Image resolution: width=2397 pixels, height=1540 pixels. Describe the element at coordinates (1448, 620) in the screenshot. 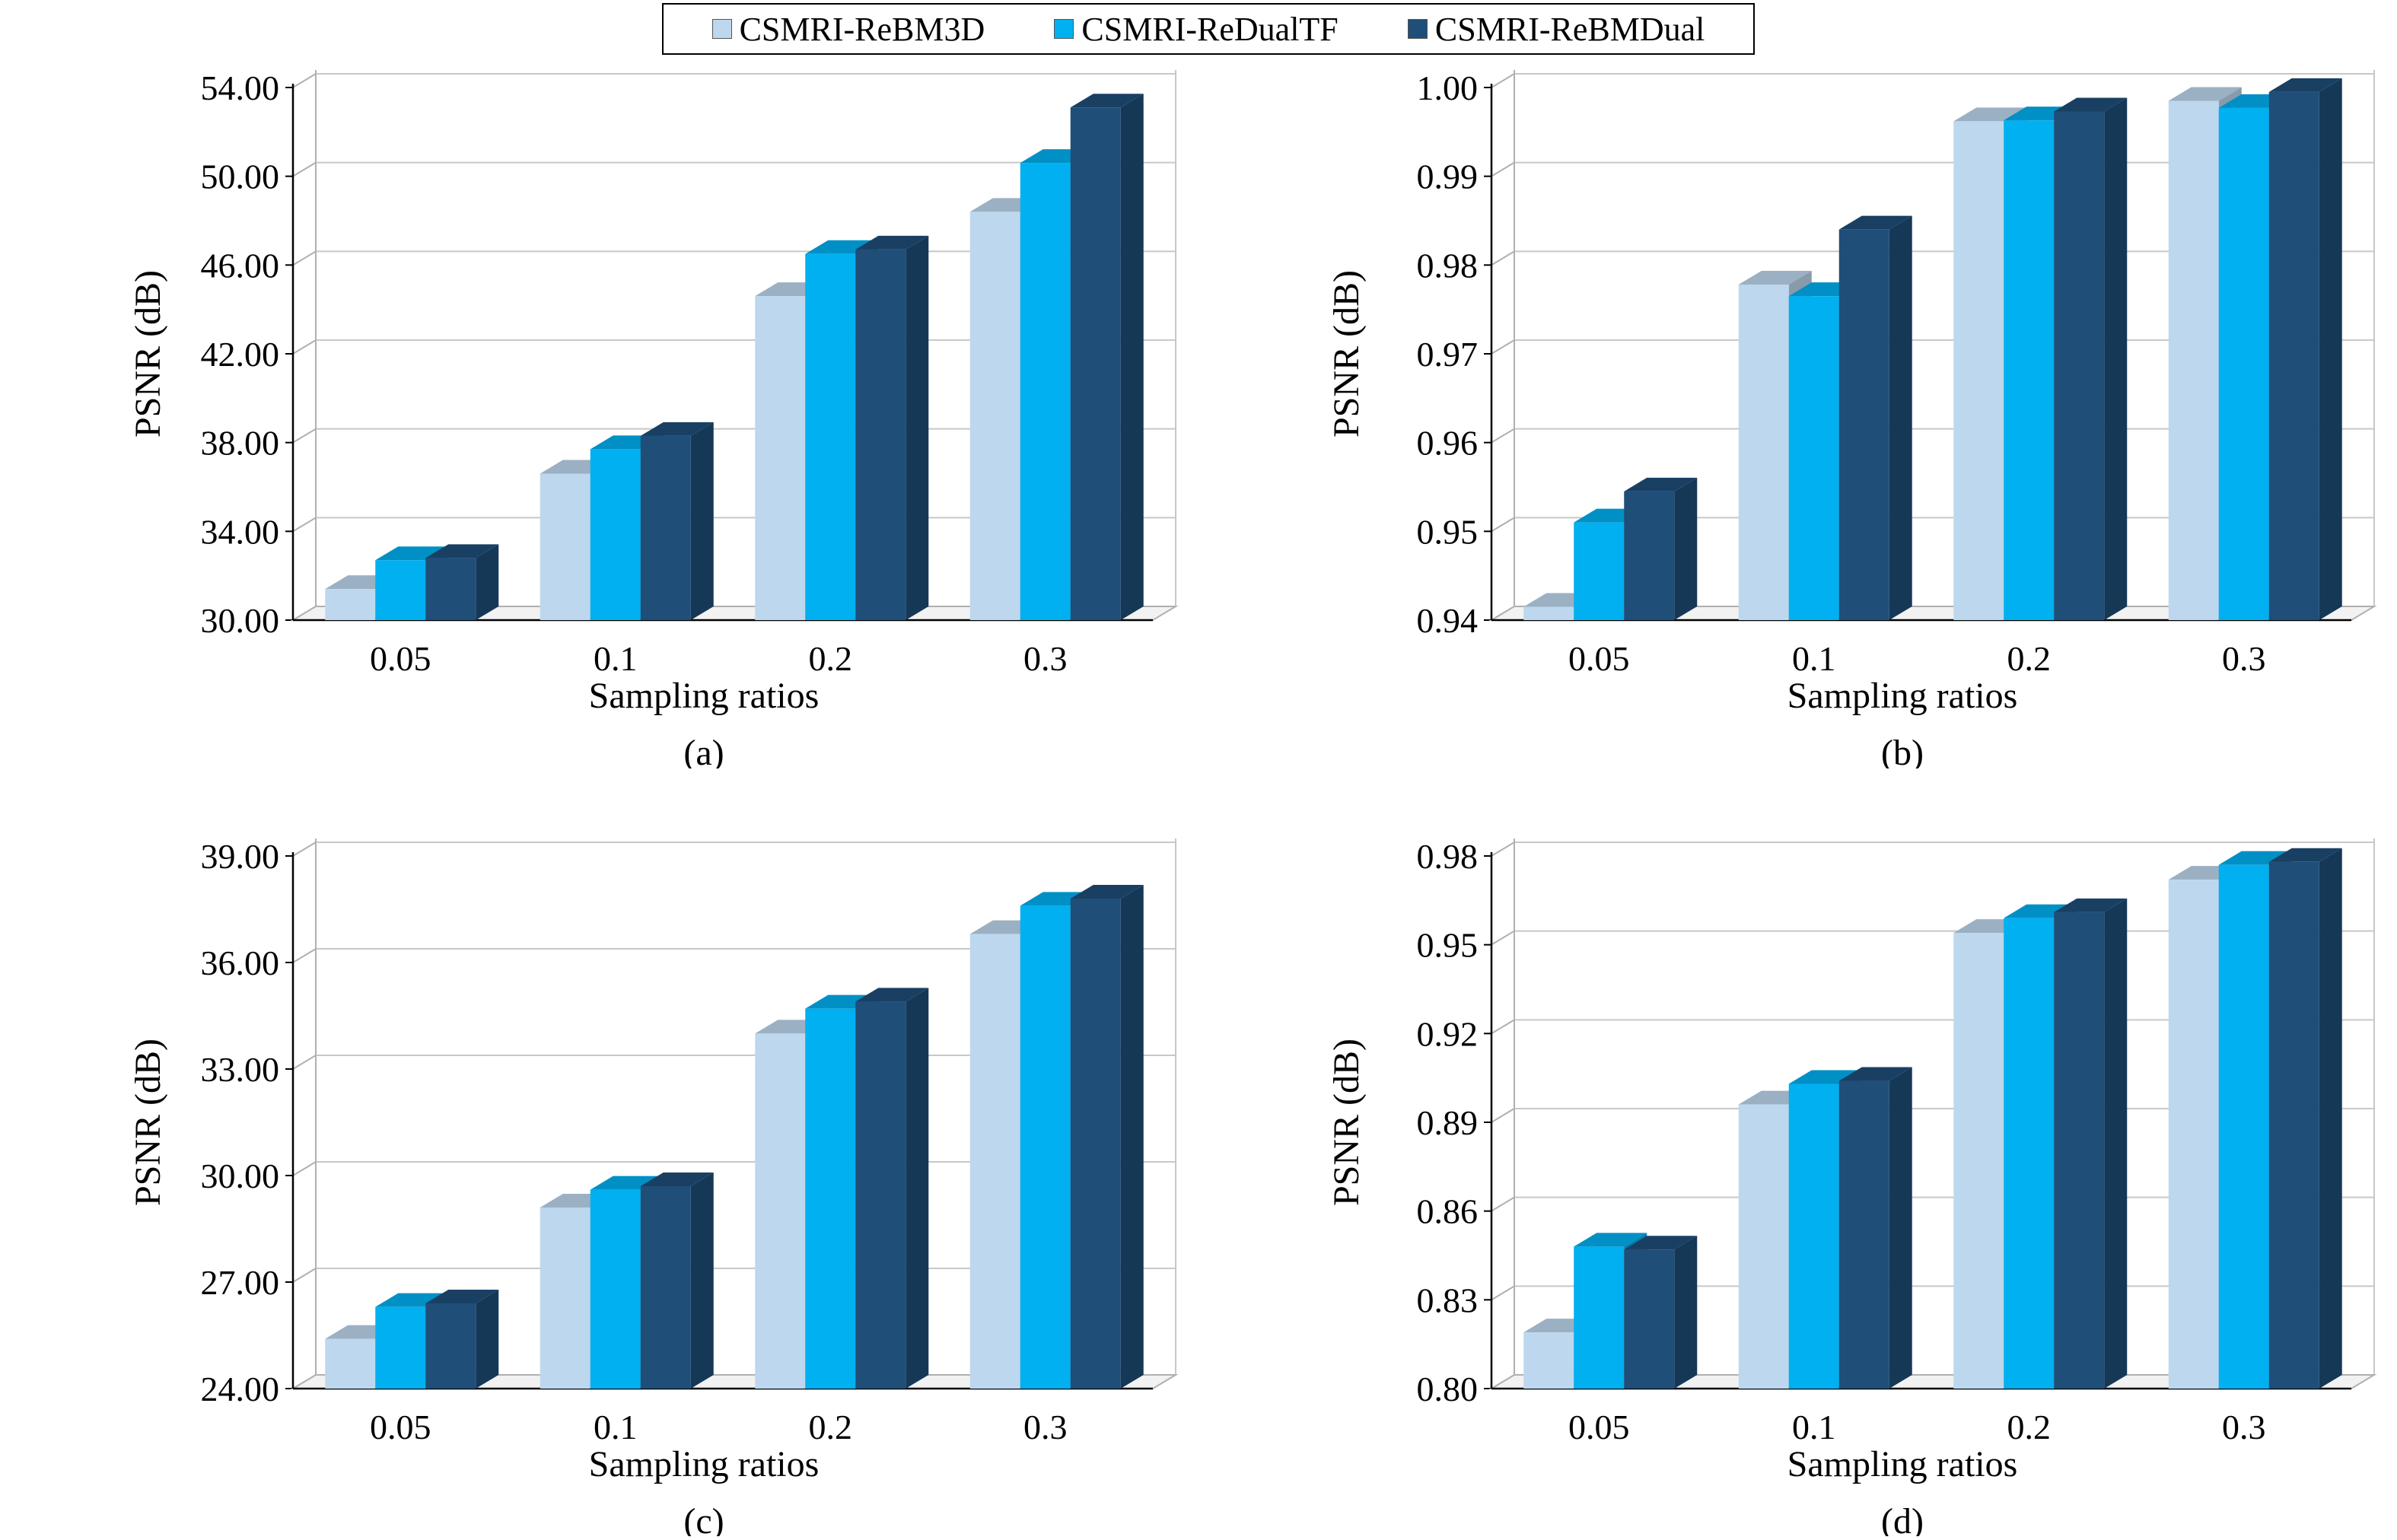

I see `y-tick-label: 0.94` at that location.